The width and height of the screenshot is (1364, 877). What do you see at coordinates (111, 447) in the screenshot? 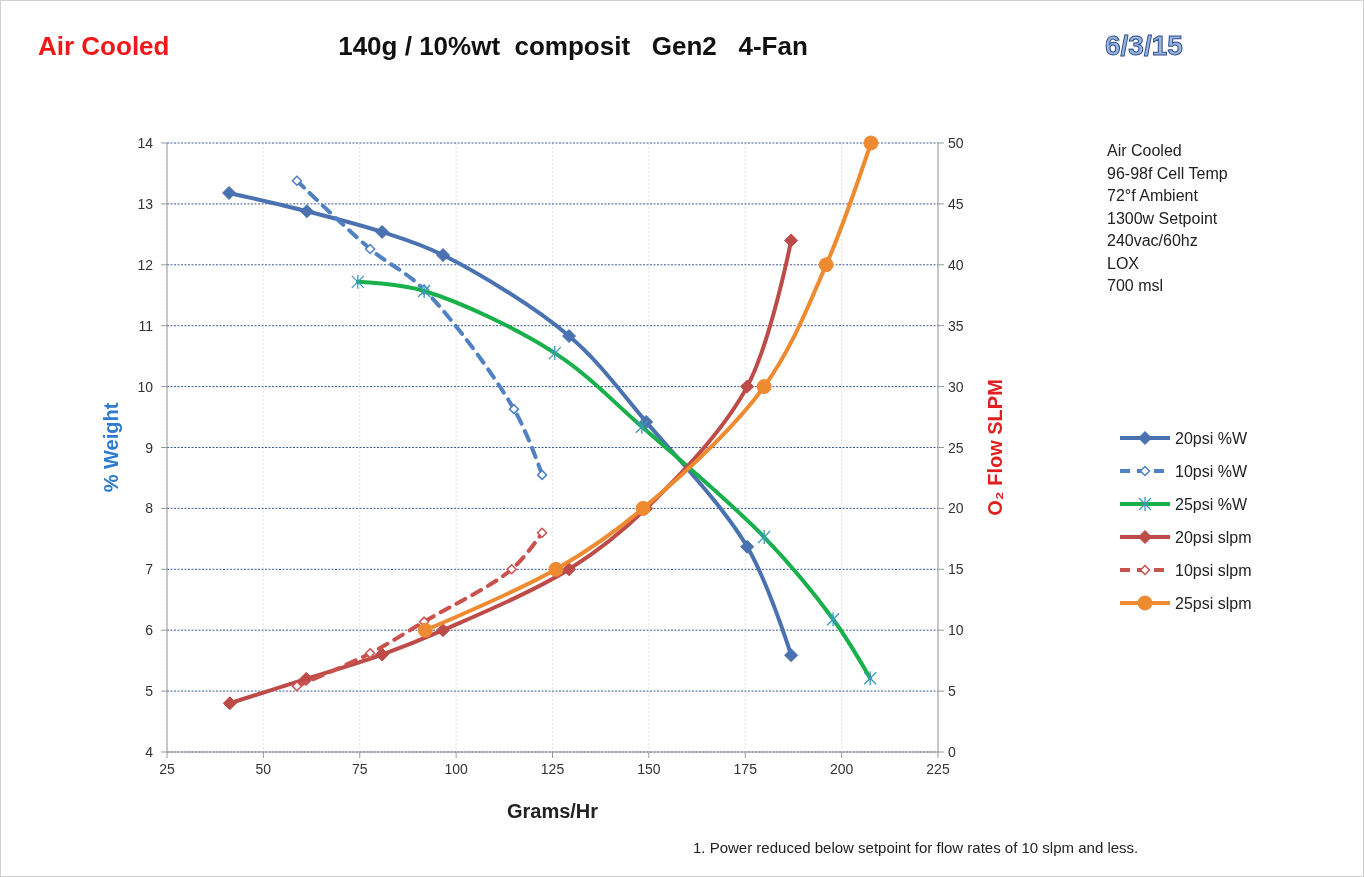
I see `y-axis-title: % Weight` at bounding box center [111, 447].